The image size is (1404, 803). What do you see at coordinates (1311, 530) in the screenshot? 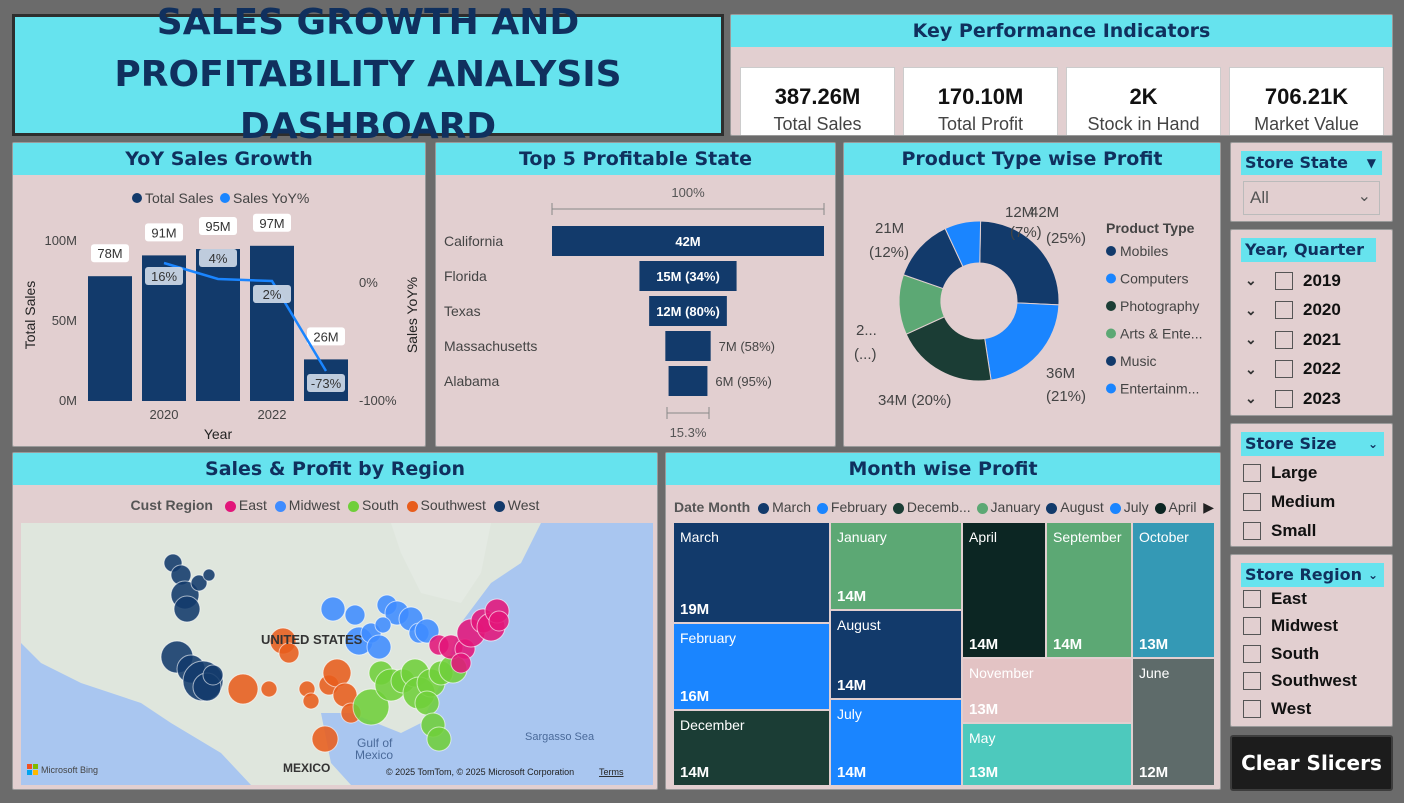
I see `size-option: Small` at bounding box center [1311, 530].